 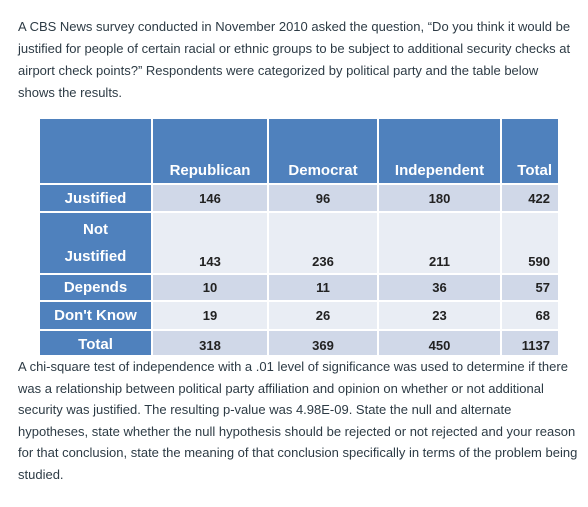 What do you see at coordinates (95, 151) in the screenshot?
I see `table-corner-cell` at bounding box center [95, 151].